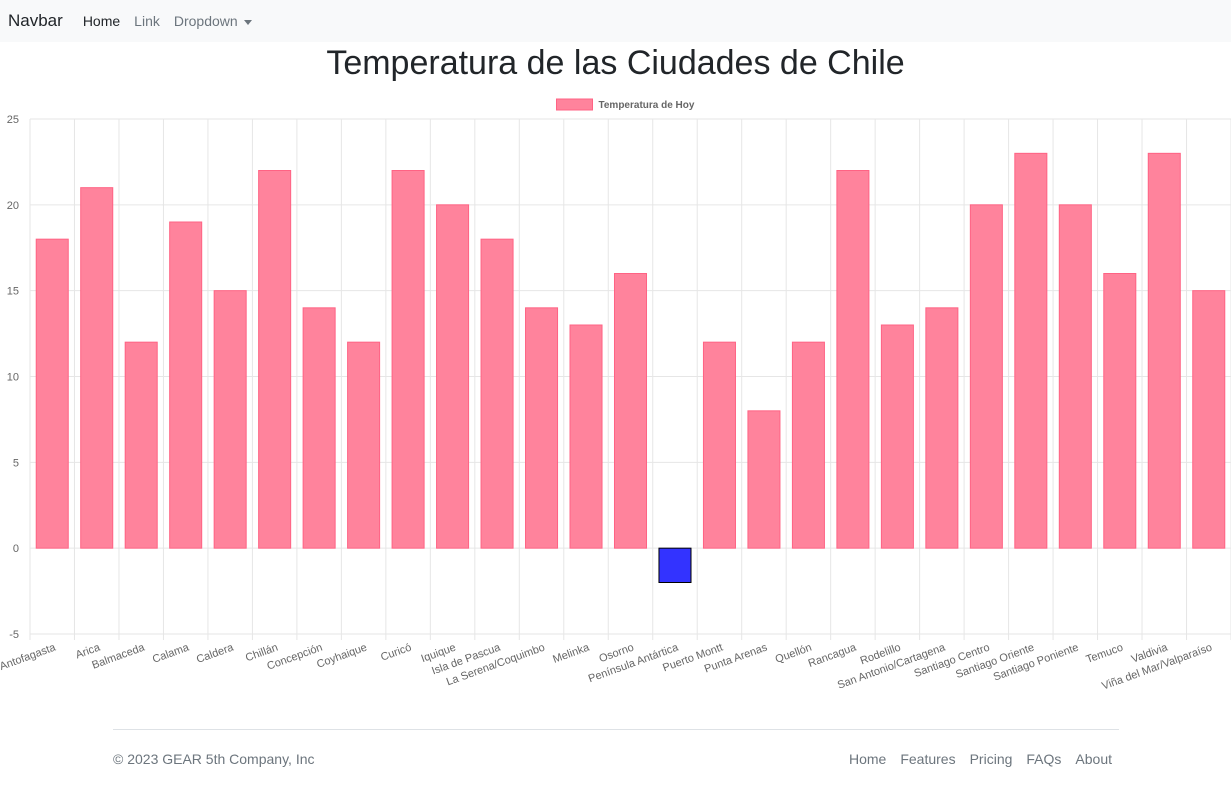  What do you see at coordinates (16, 463) in the screenshot?
I see `y-tick-label: 5` at bounding box center [16, 463].